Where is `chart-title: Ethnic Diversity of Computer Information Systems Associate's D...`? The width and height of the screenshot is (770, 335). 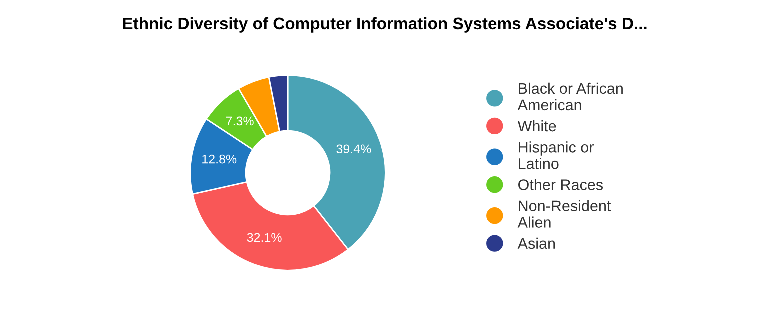
chart-title: Ethnic Diversity of Computer Information Systems Associate's D... is located at coordinates (385, 25).